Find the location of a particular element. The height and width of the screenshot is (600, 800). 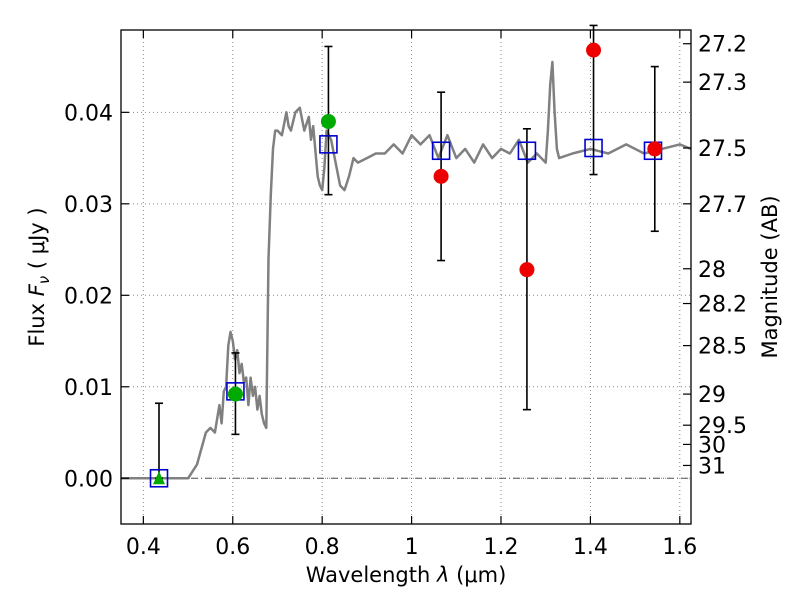

x-tick-label: 1.2 is located at coordinates (501, 547).